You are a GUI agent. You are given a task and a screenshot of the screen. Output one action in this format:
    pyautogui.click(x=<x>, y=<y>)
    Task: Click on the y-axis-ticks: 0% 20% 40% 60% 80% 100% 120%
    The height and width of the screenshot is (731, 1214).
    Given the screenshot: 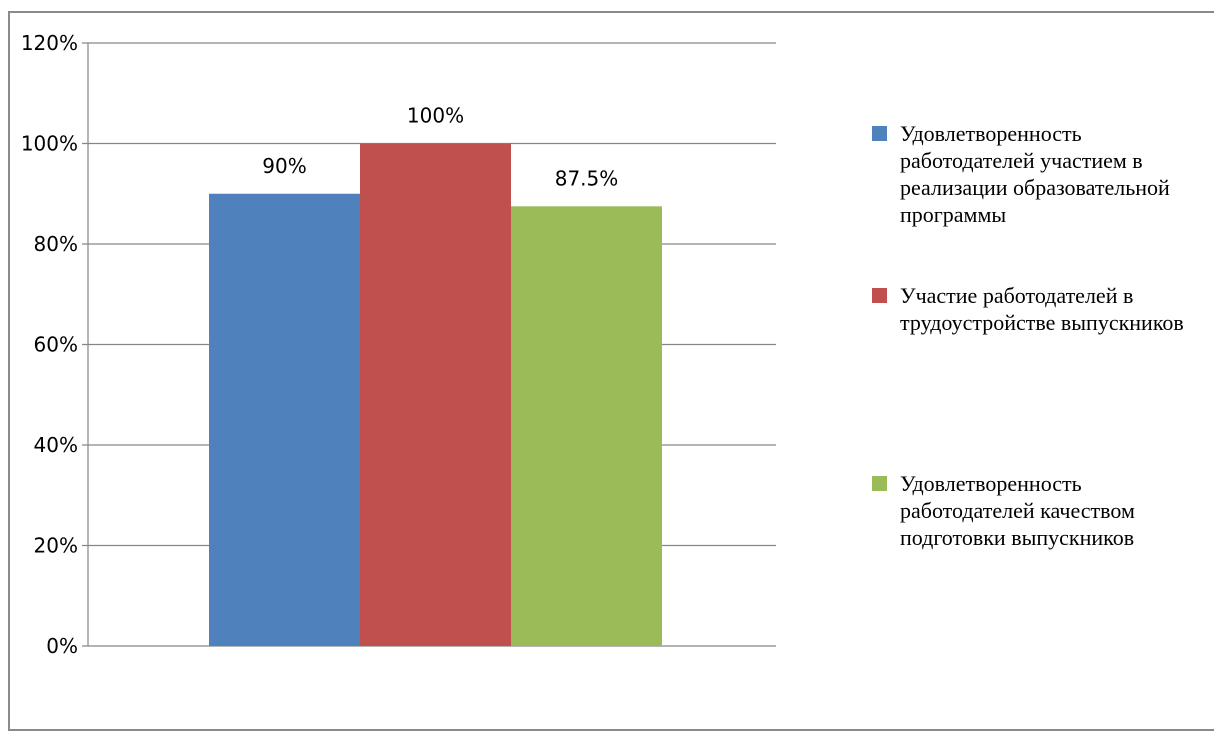 What is the action you would take?
    pyautogui.click(x=49, y=344)
    